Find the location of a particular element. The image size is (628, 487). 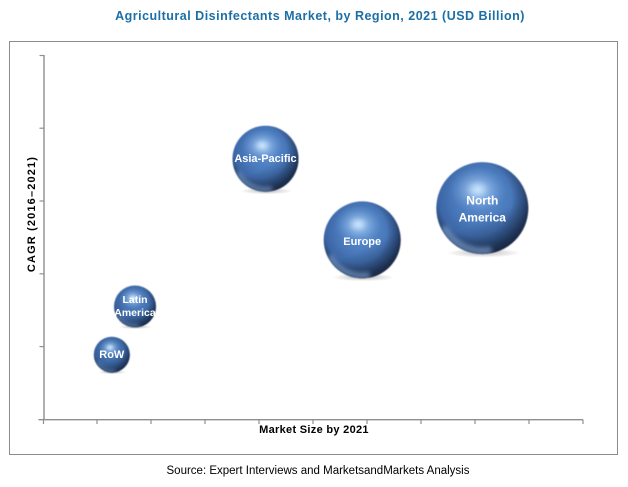

svg-text: Europe is located at coordinates (362, 242).